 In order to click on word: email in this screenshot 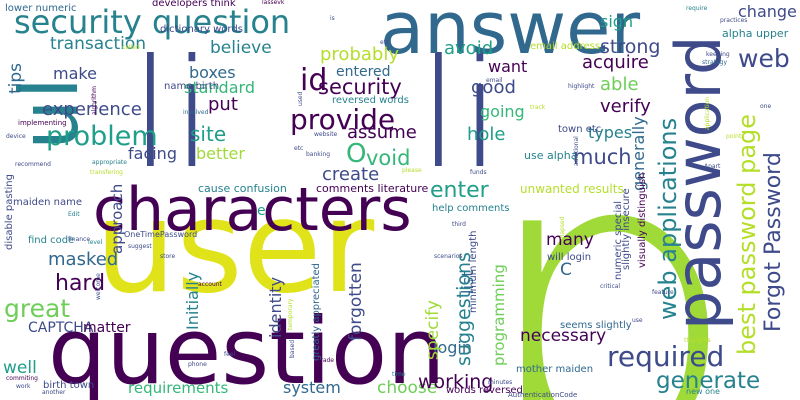, I will do `click(494, 80)`.